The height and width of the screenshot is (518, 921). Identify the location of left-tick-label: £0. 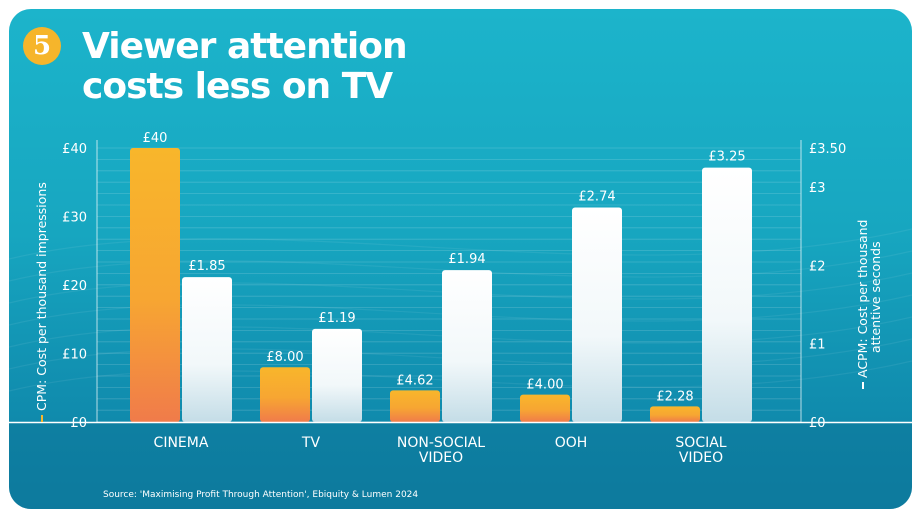
(78, 423).